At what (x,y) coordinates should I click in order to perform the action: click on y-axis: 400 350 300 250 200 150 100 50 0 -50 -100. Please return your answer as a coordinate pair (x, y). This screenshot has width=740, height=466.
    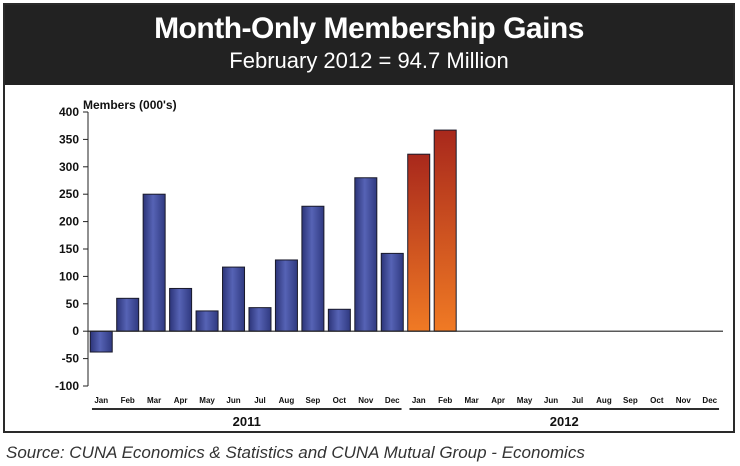
    Looking at the image, I should click on (72, 249).